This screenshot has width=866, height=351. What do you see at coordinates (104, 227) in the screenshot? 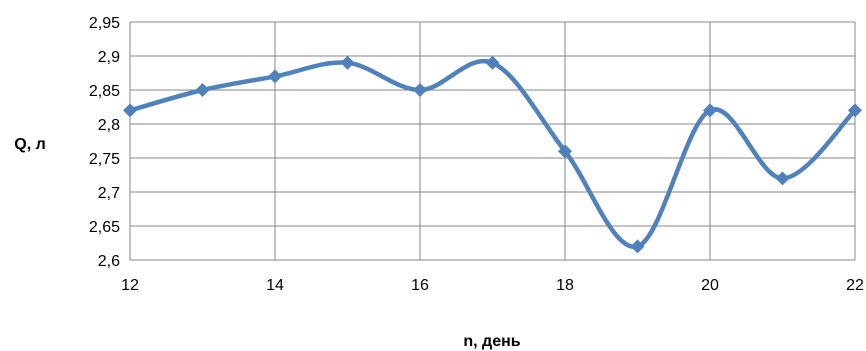
I see `y-tick-label: 2,65` at bounding box center [104, 227].